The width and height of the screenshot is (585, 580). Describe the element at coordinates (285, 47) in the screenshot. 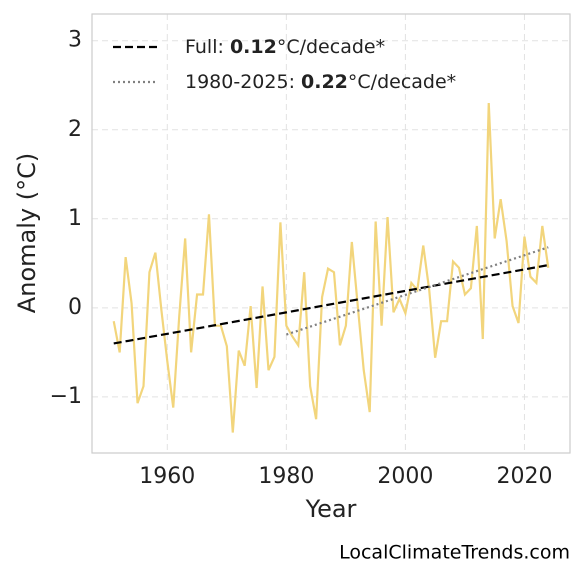

I see `legend-label: Full: 0.12°C/decade*` at that location.